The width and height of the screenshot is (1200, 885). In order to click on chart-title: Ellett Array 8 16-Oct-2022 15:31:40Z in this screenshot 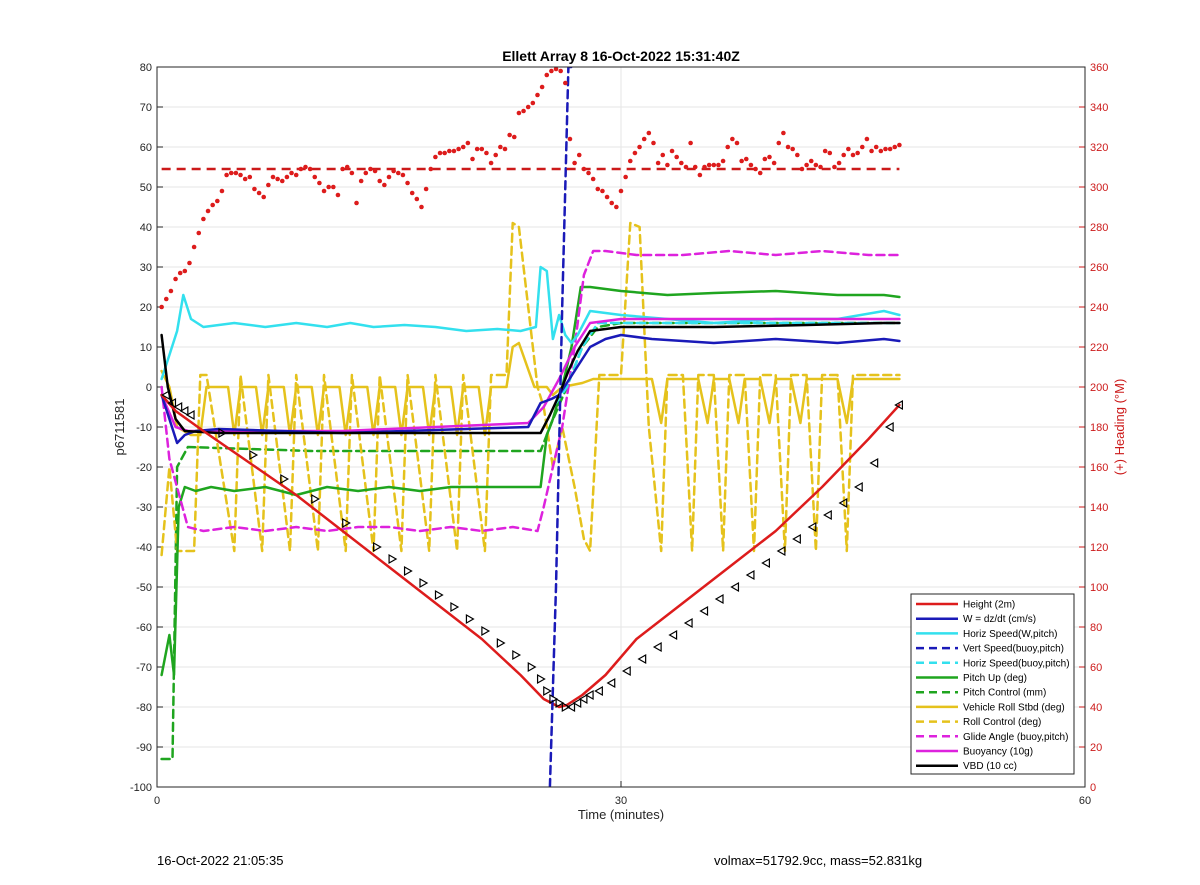, I will do `click(621, 56)`.